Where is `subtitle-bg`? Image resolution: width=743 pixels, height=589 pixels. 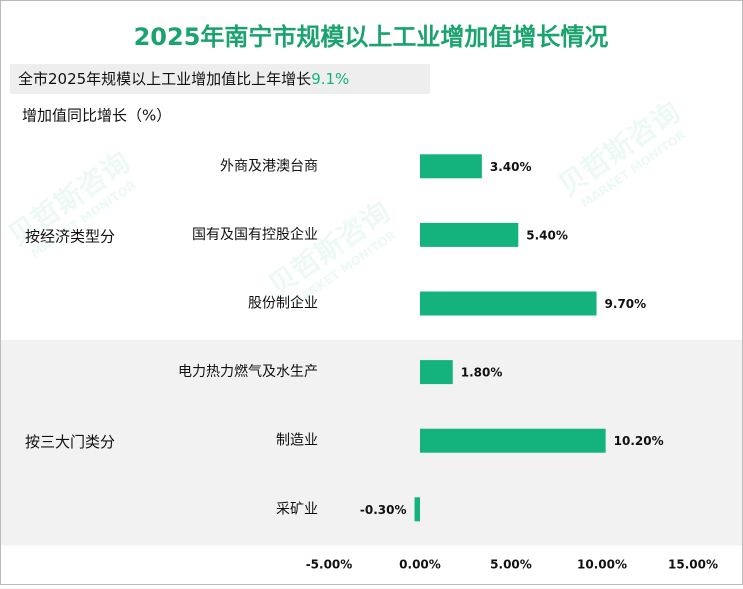 subtitle-bg is located at coordinates (220, 79).